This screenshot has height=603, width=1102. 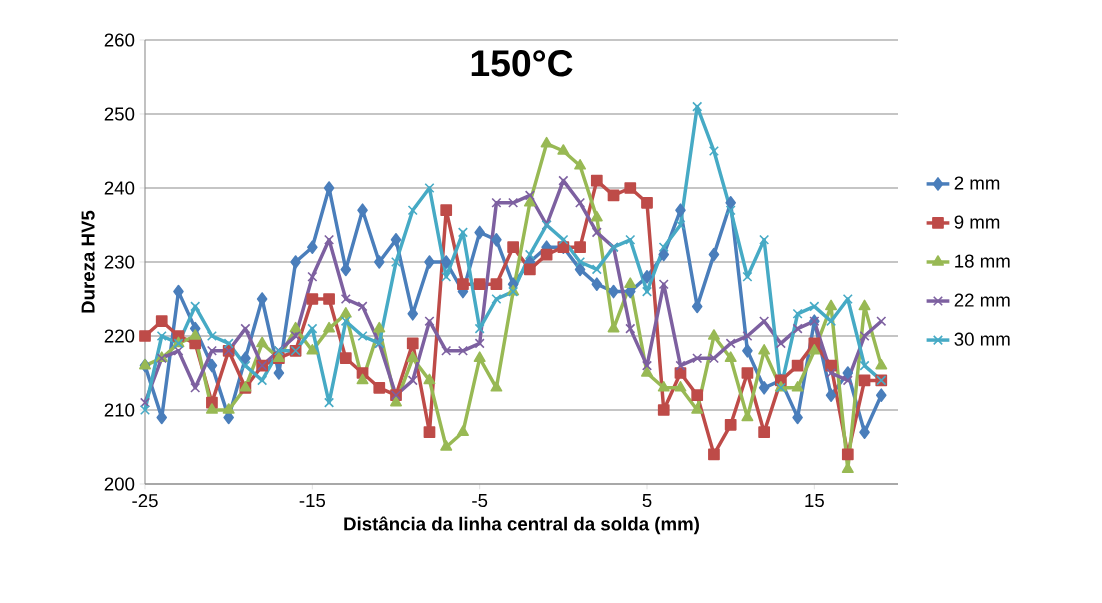 What do you see at coordinates (119, 410) in the screenshot?
I see `y-tick-label: 210` at bounding box center [119, 410].